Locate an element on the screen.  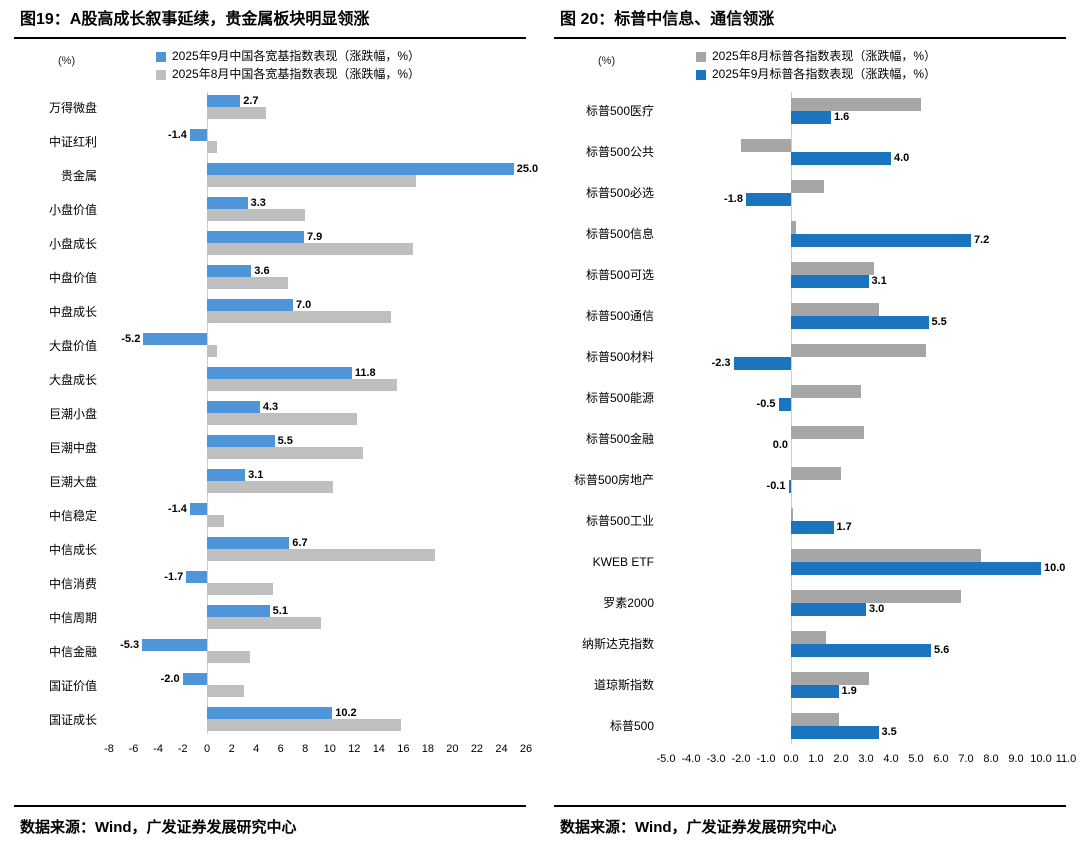
bar-area: 1.9 is located at coordinates (866, 684).